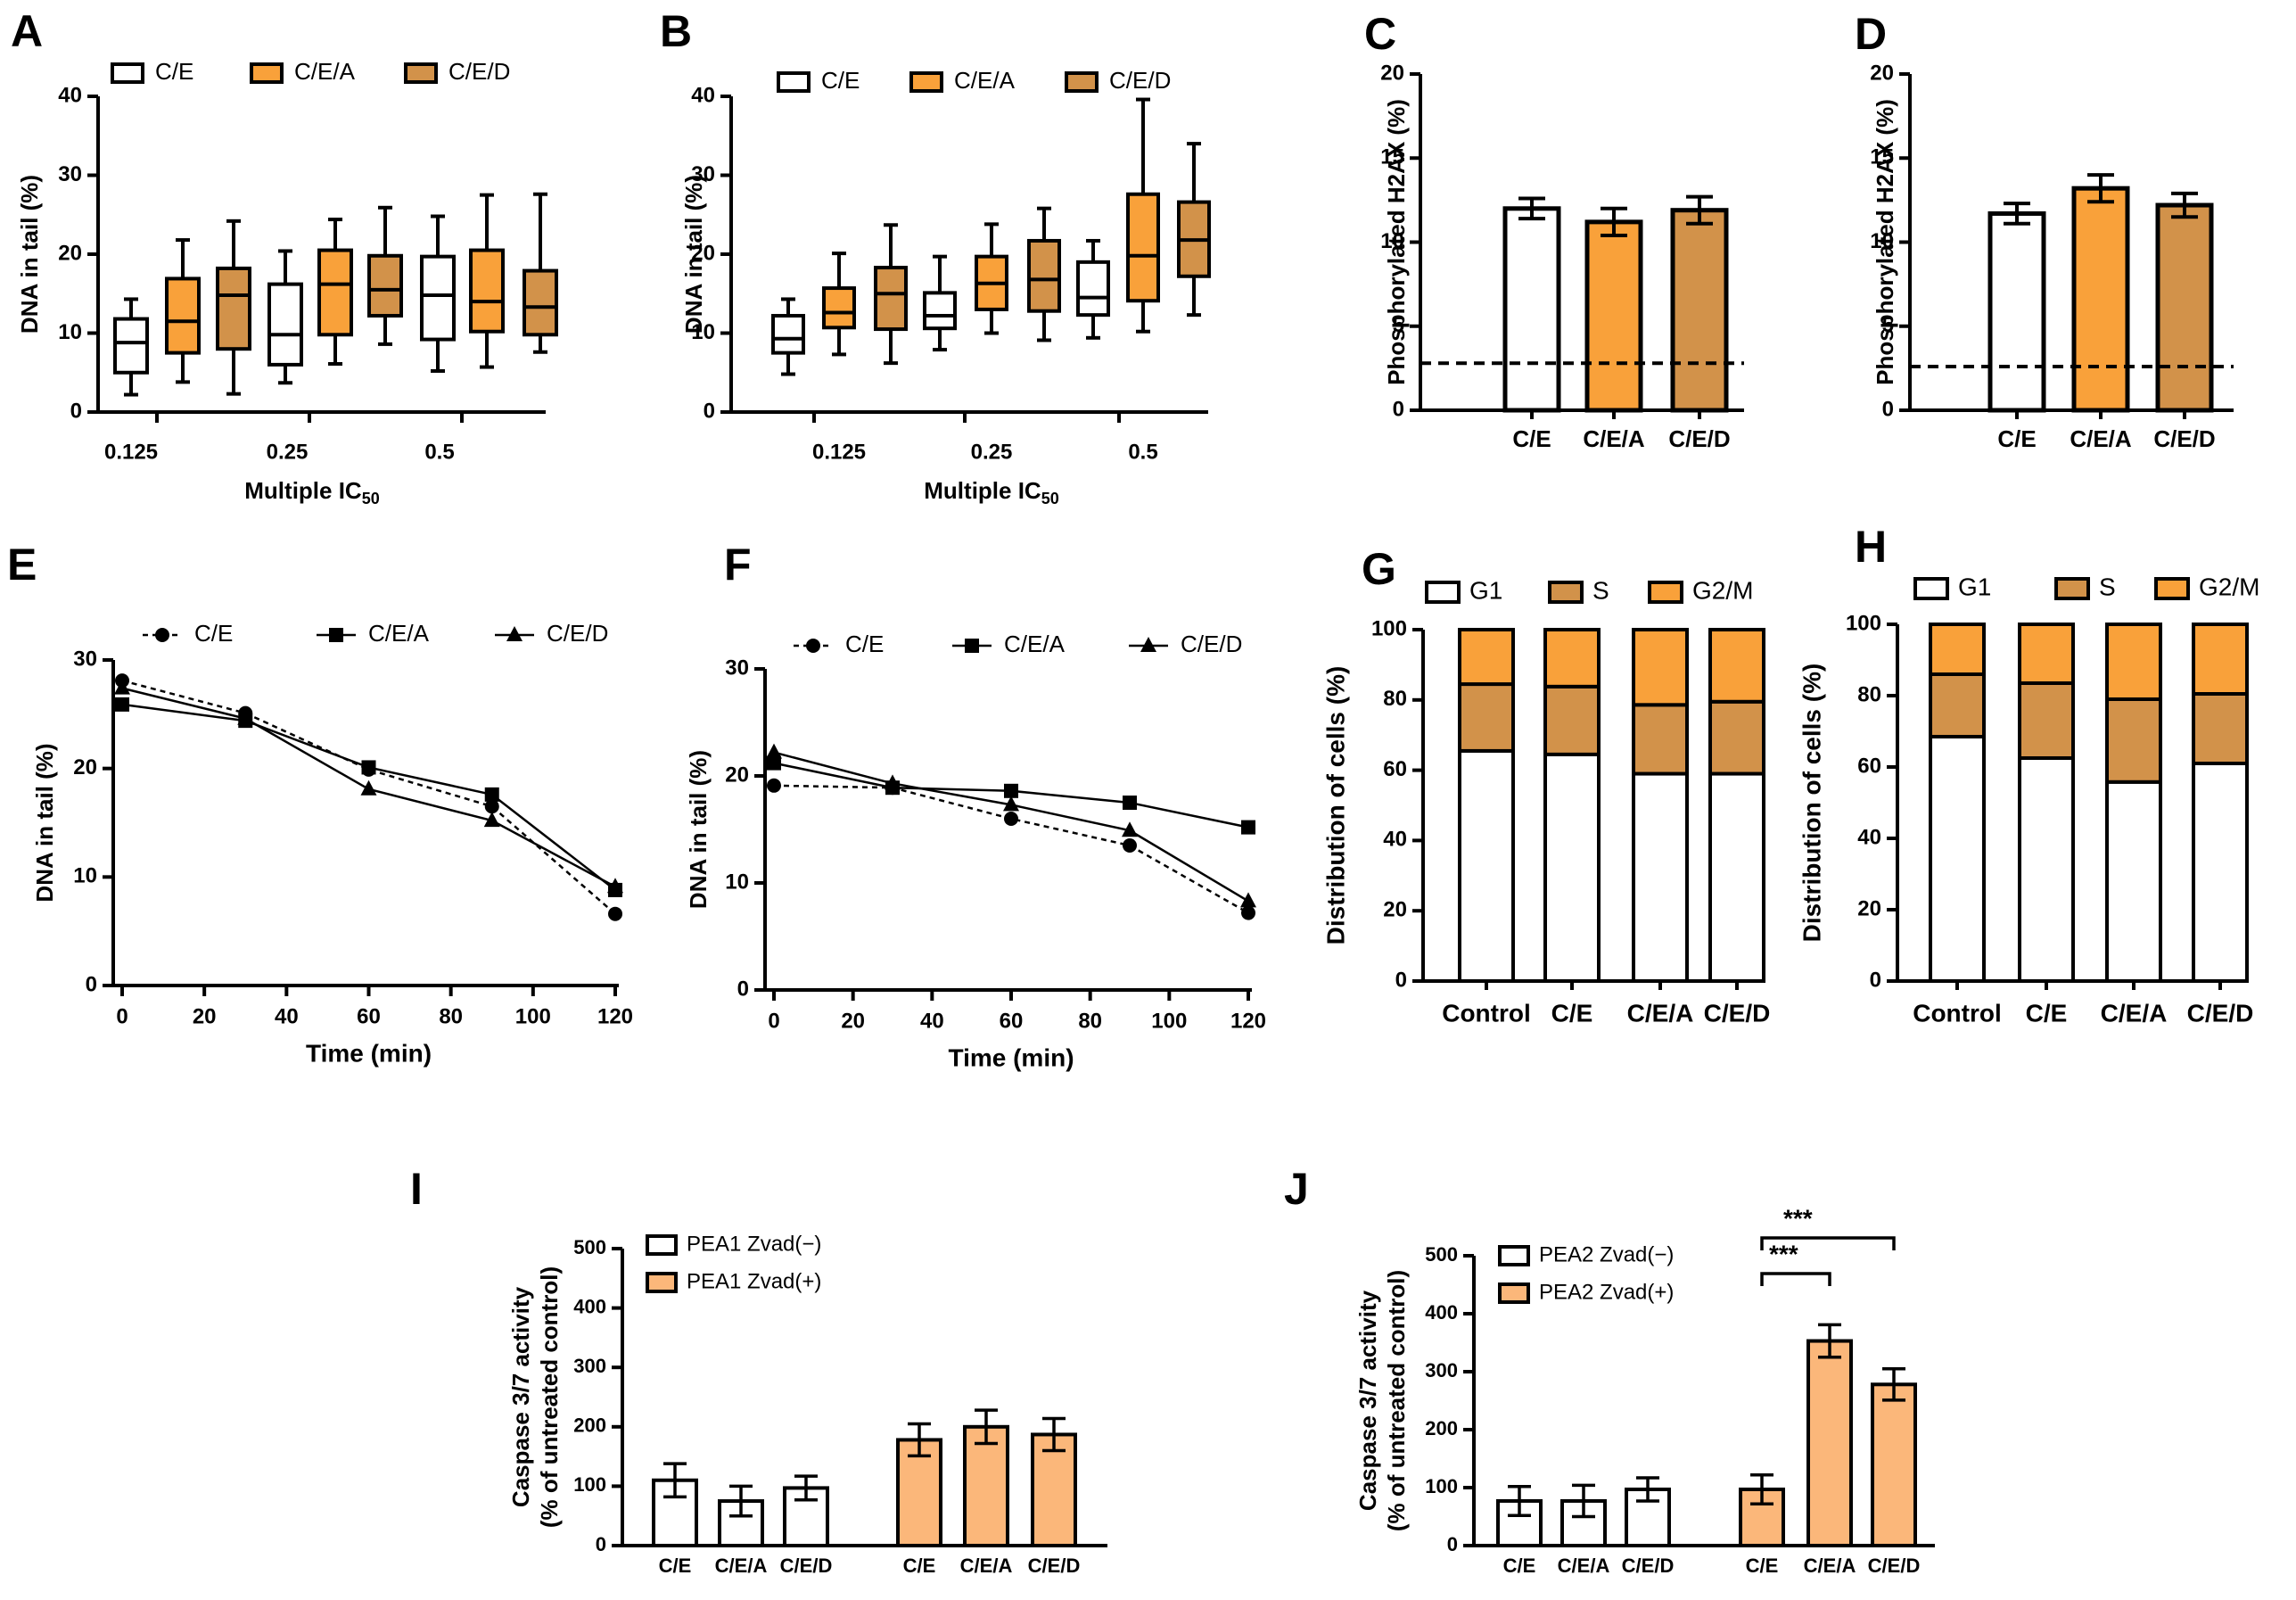  What do you see at coordinates (1485, 590) in the screenshot?
I see `legend-label: G1` at bounding box center [1485, 590].